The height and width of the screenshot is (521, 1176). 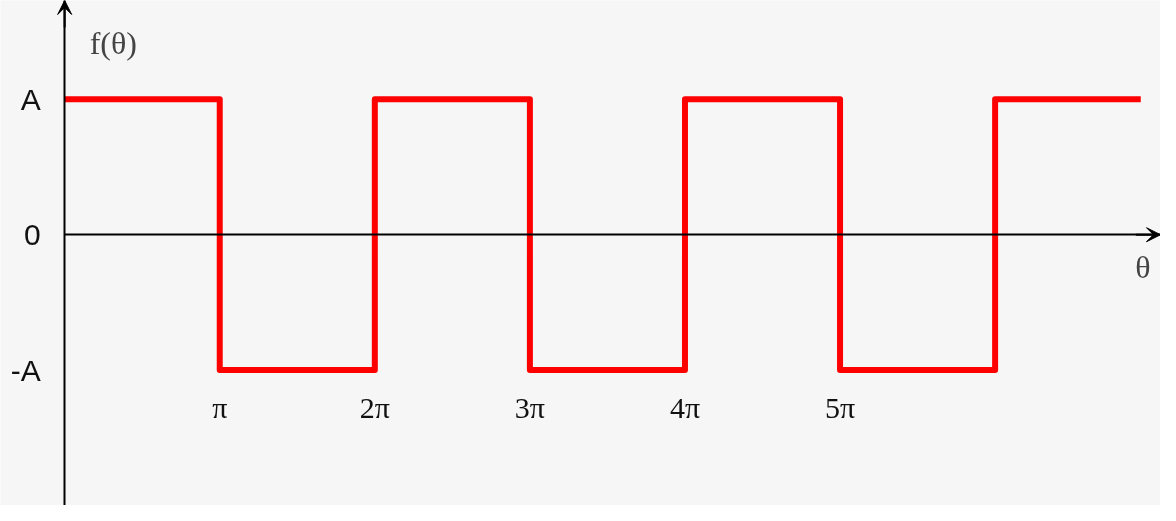 What do you see at coordinates (25, 370) in the screenshot?
I see `annotation: -A` at bounding box center [25, 370].